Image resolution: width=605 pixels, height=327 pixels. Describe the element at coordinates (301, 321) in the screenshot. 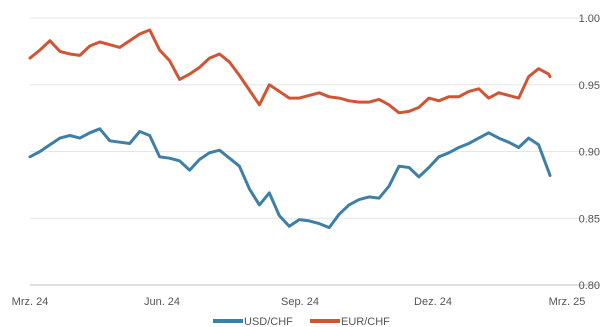

I see `legend: USD/CHF EUR/CHF` at that location.